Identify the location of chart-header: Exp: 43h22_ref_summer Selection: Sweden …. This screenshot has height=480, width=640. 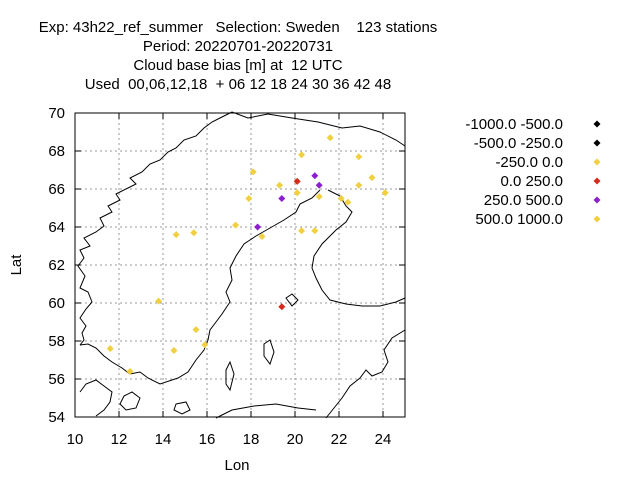
(238, 56).